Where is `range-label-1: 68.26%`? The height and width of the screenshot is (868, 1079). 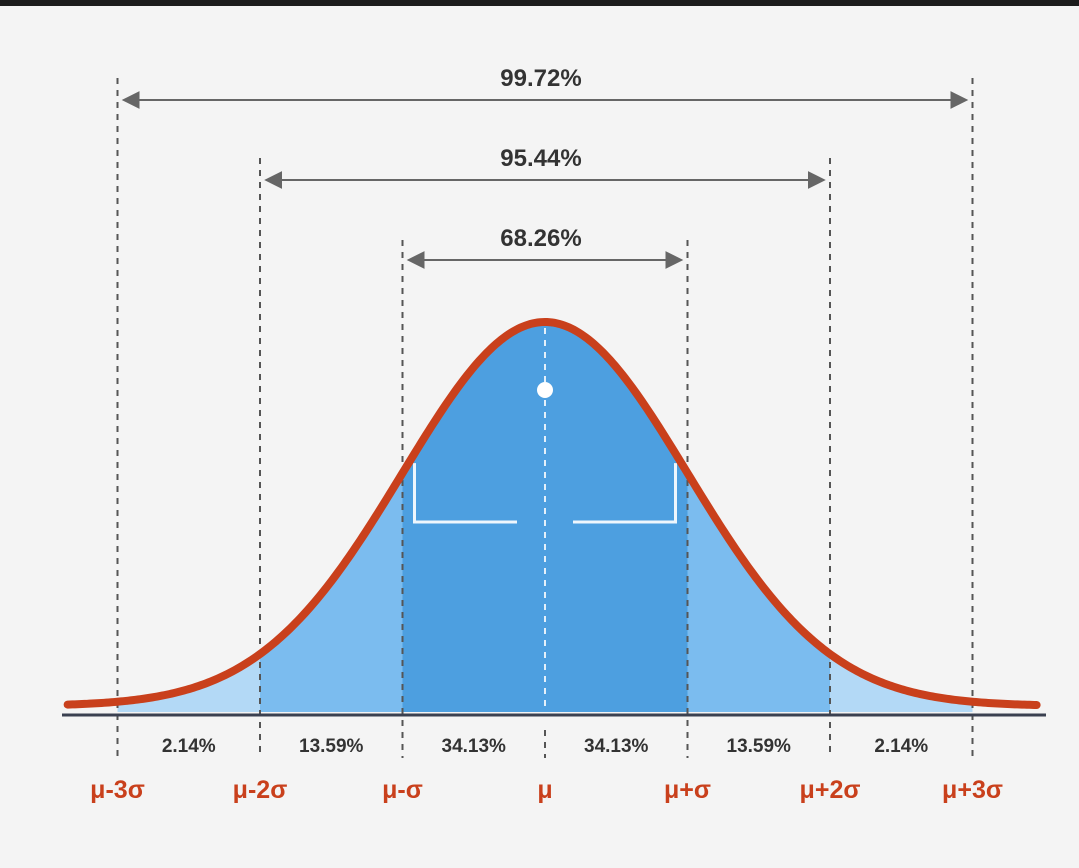 range-label-1: 68.26% is located at coordinates (540, 238).